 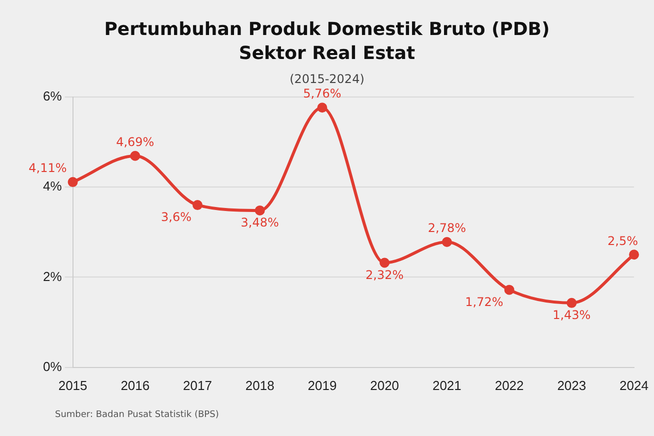 I want to click on x-tick-label: 2023, so click(x=571, y=385).